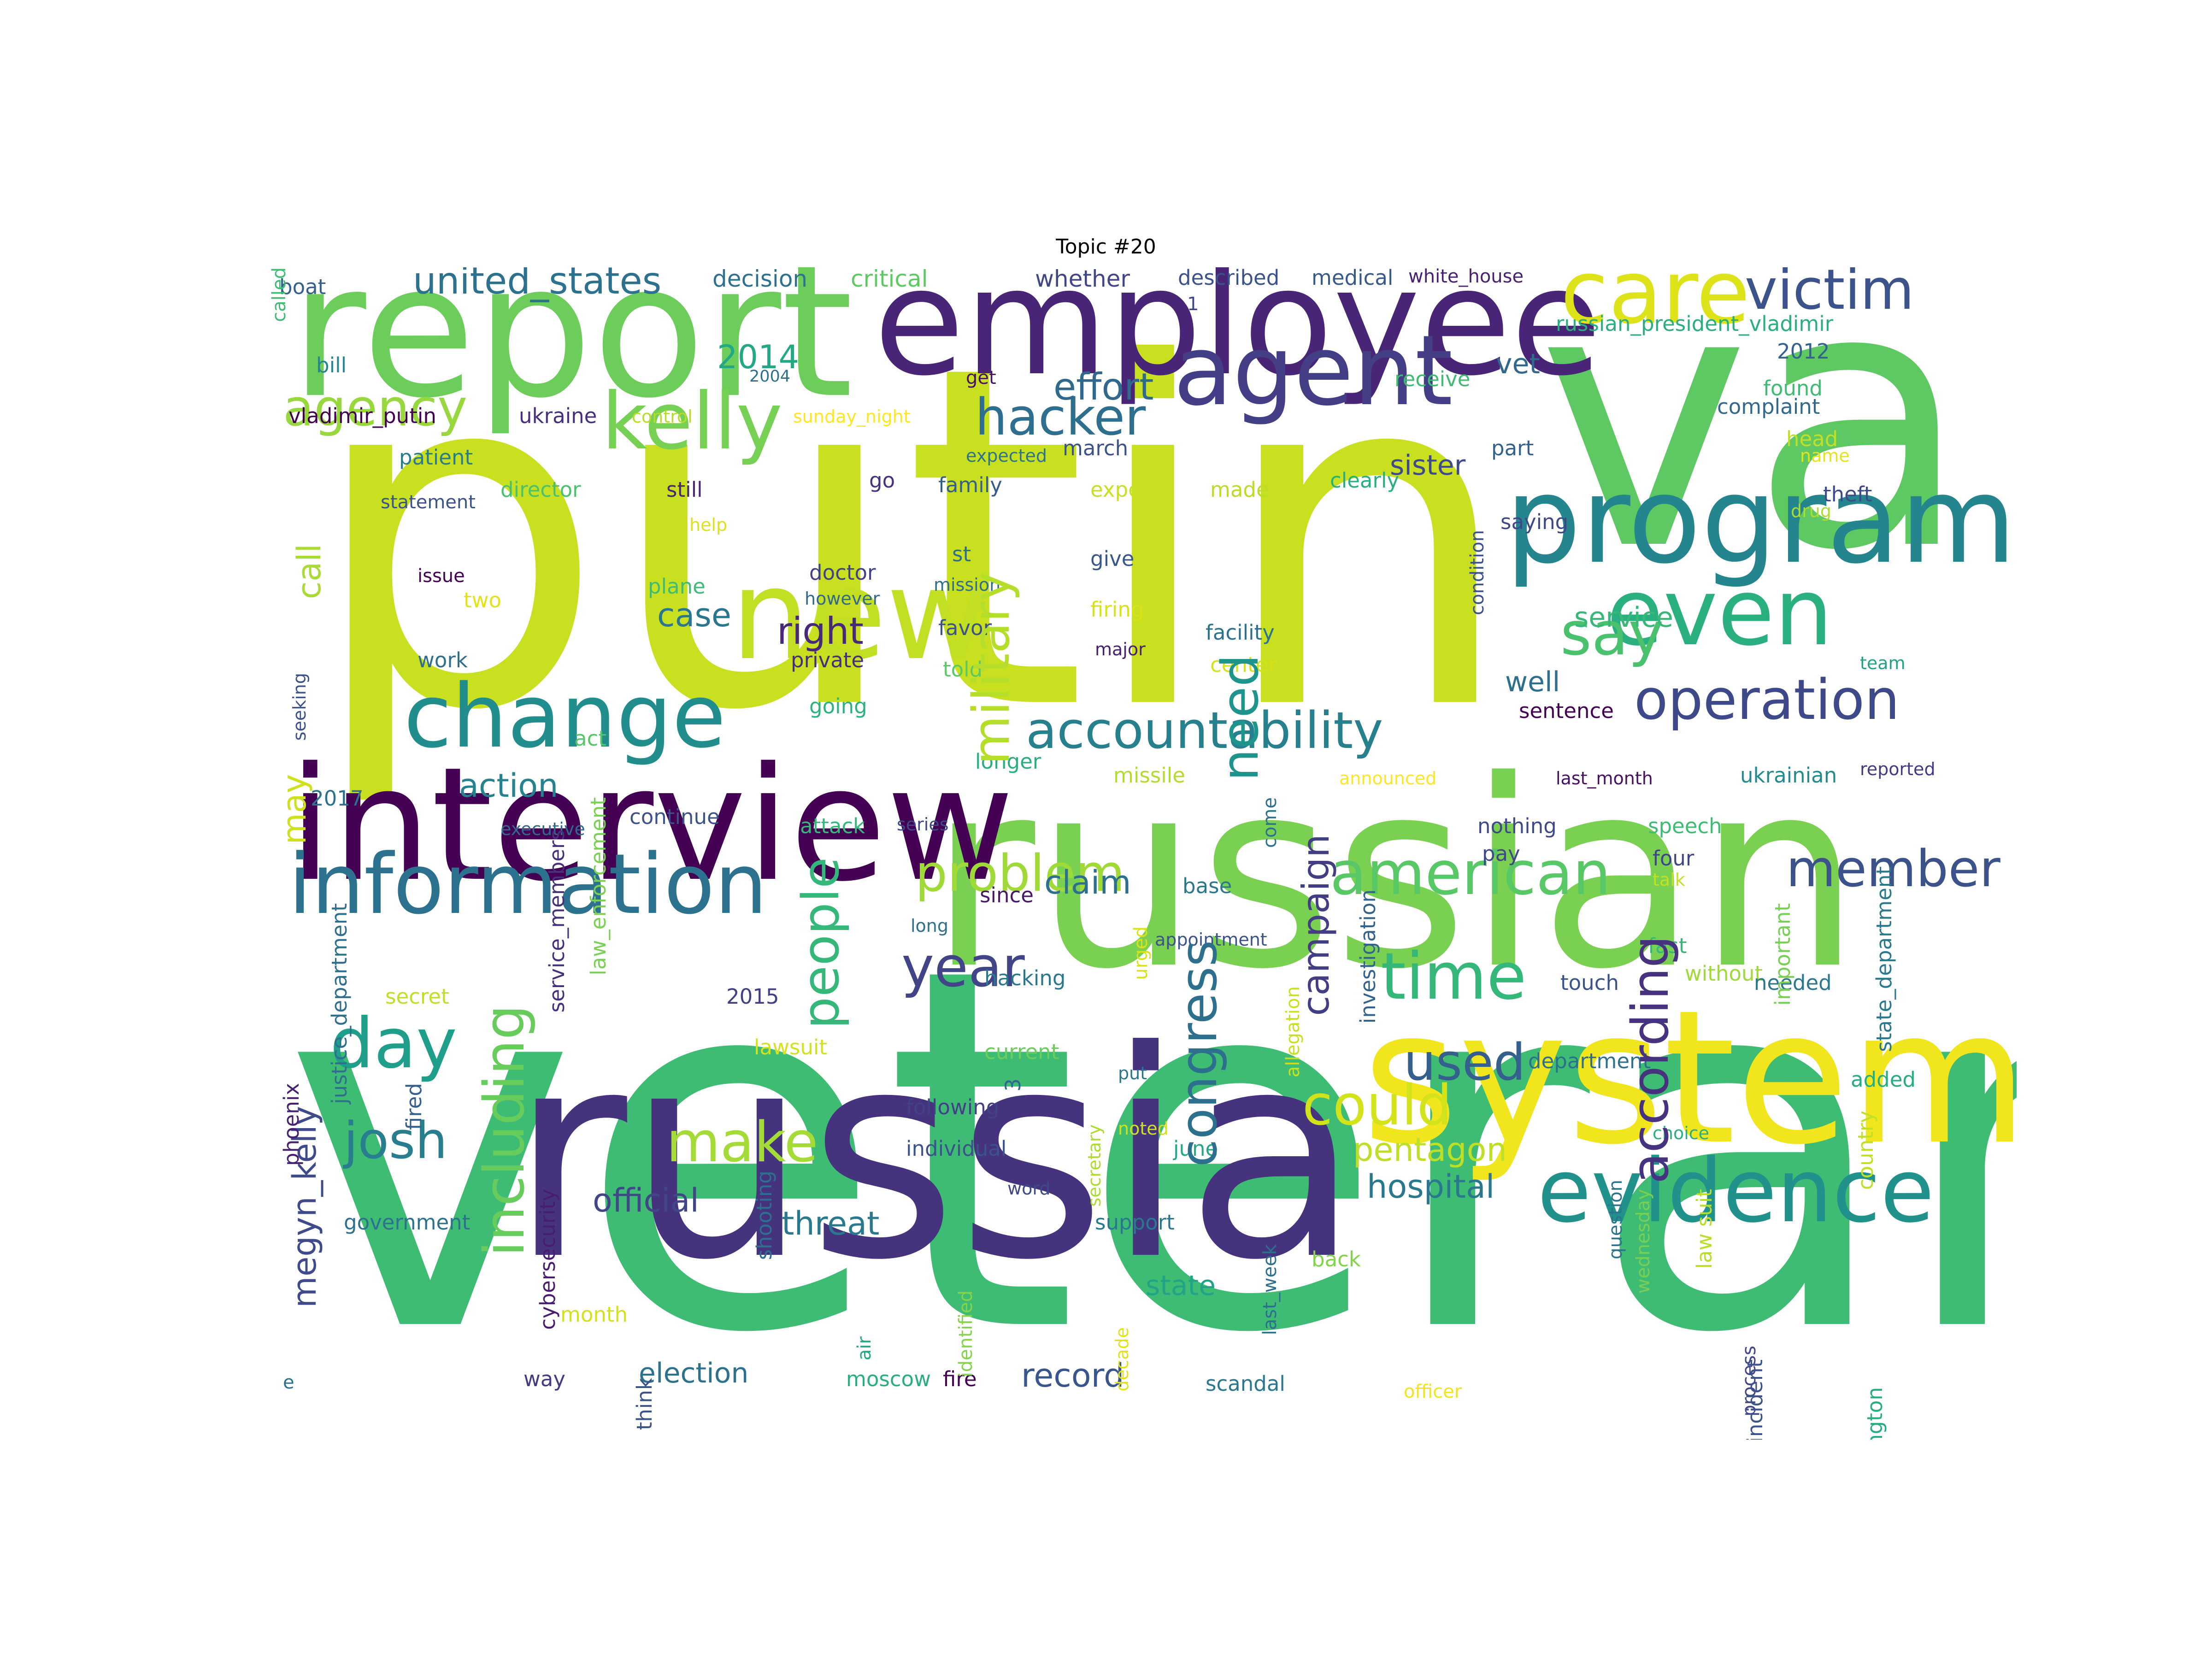  I want to click on cloud-word: state, so click(1181, 1286).